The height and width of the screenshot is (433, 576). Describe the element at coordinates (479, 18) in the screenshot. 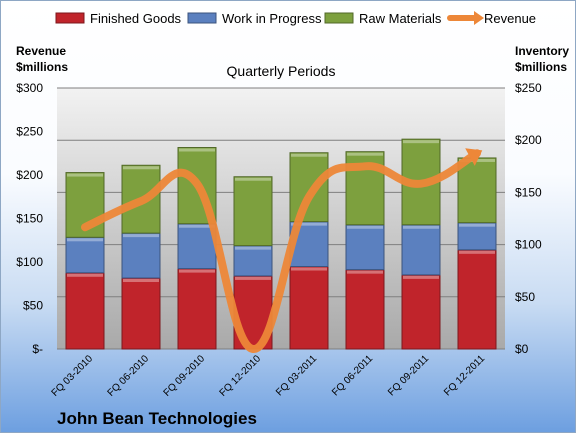

I see `legend-swatch-arrow` at that location.